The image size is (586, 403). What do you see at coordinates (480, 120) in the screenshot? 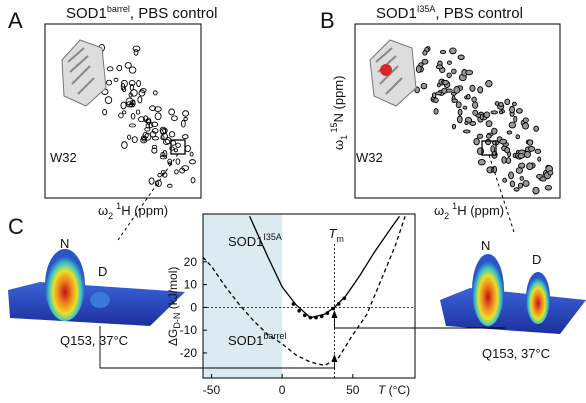
I see `spectrum-peaks` at bounding box center [480, 120].